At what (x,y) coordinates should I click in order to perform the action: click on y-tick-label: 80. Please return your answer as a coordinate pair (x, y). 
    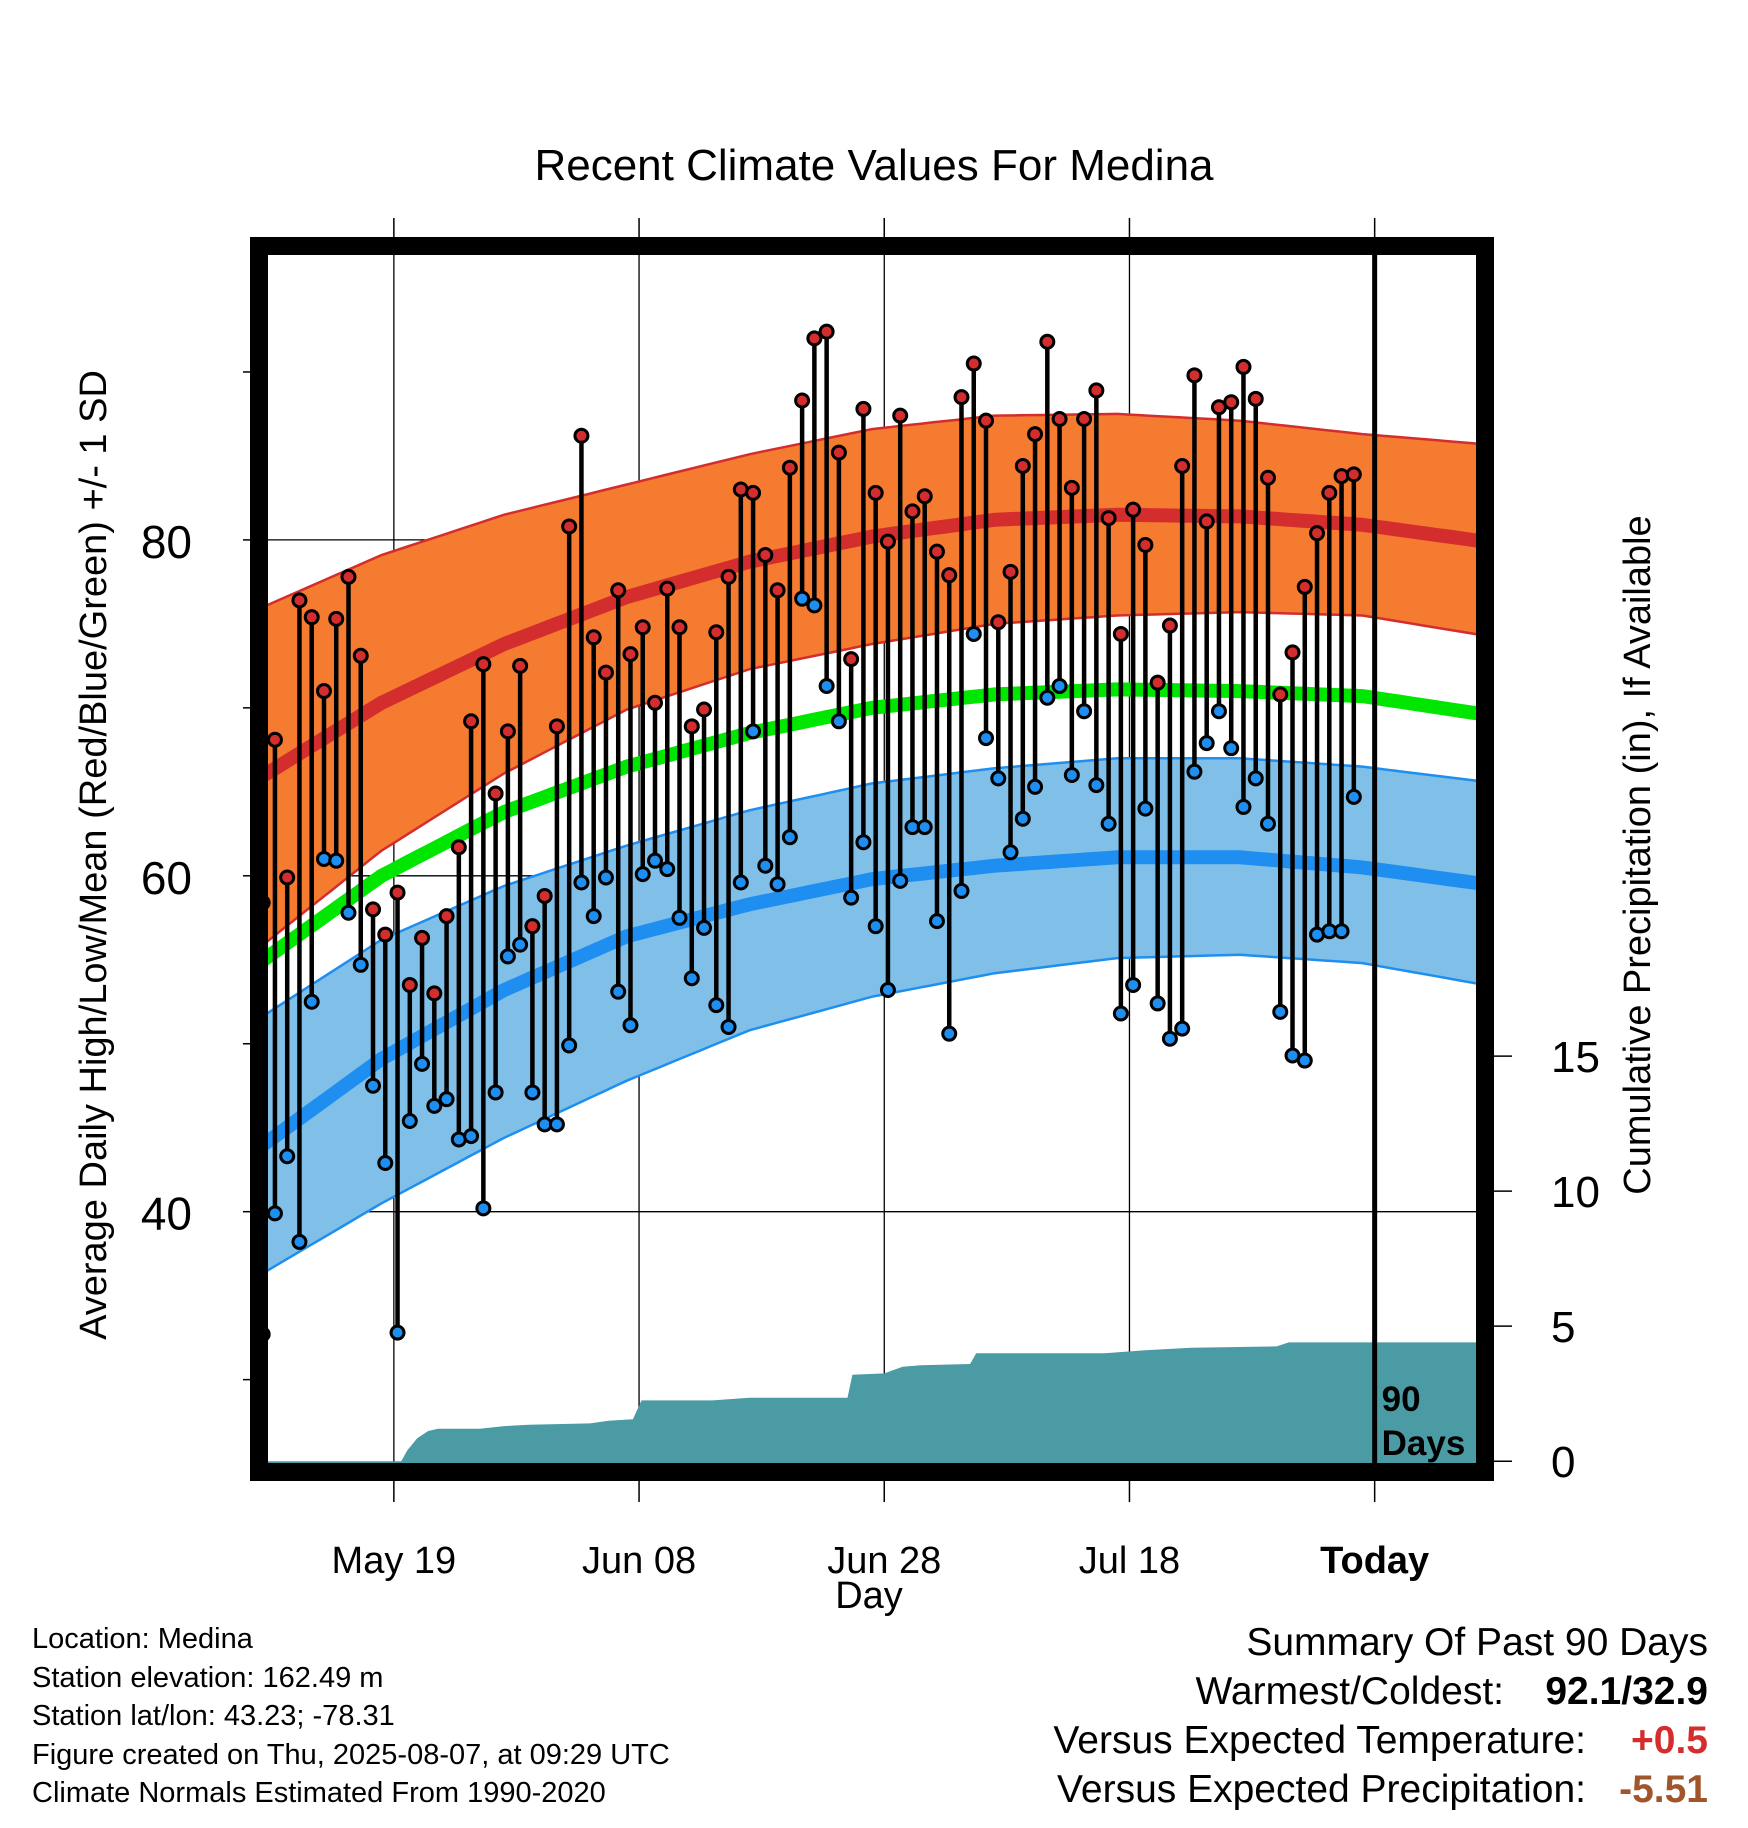
    Looking at the image, I should click on (166, 542).